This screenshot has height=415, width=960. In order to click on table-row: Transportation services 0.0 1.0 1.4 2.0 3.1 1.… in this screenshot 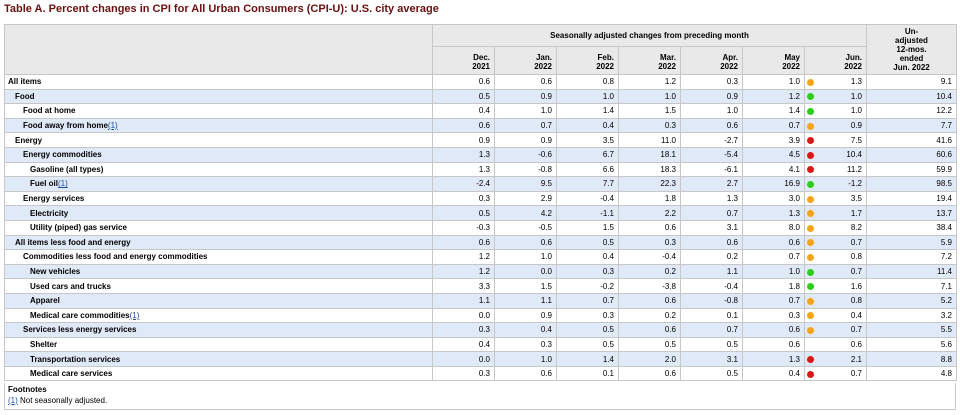, I will do `click(480, 359)`.